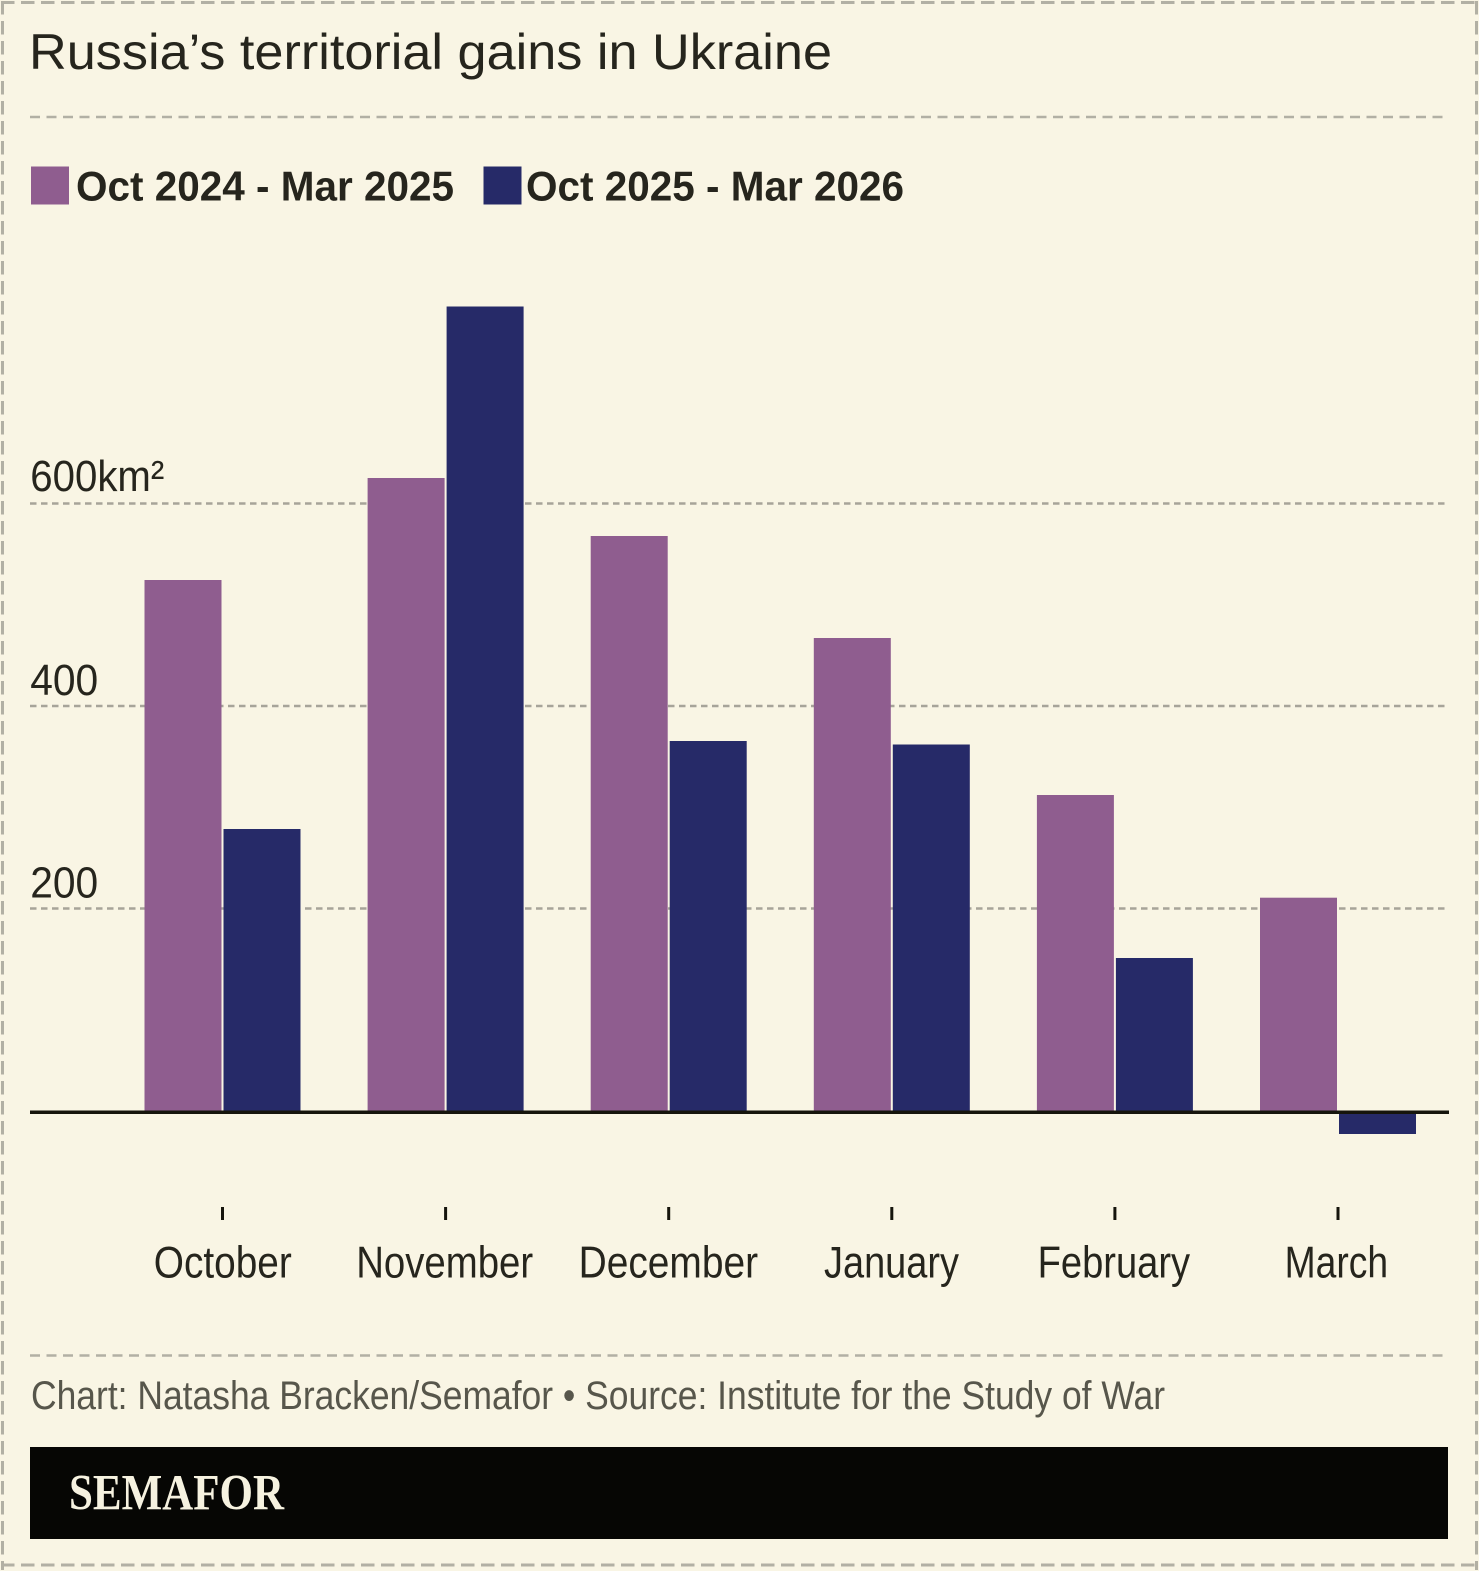 The height and width of the screenshot is (1571, 1479). Describe the element at coordinates (223, 1263) in the screenshot. I see `svg-text: October` at that location.